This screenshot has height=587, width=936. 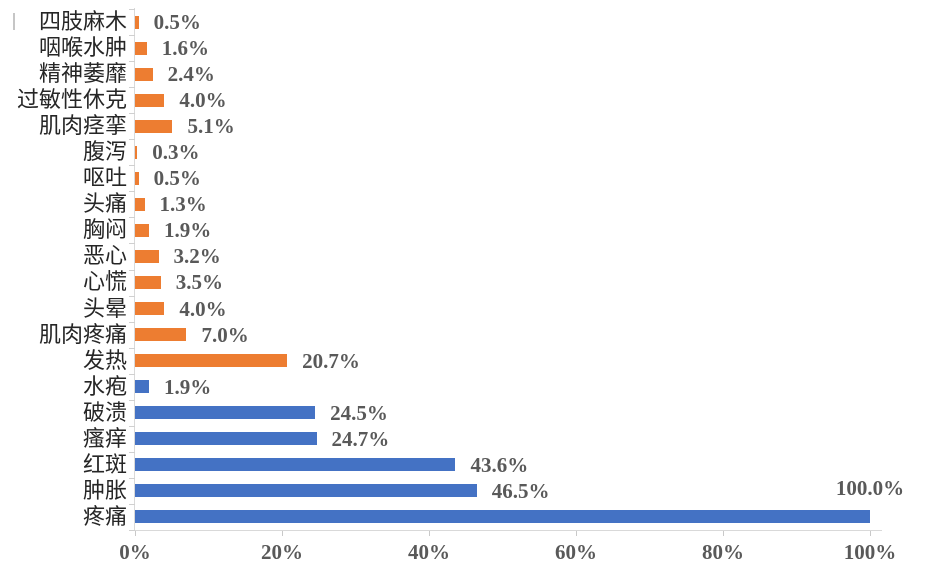 I want to click on bar-row: 肌肉疼痛 7.0%, so click(x=454, y=335).